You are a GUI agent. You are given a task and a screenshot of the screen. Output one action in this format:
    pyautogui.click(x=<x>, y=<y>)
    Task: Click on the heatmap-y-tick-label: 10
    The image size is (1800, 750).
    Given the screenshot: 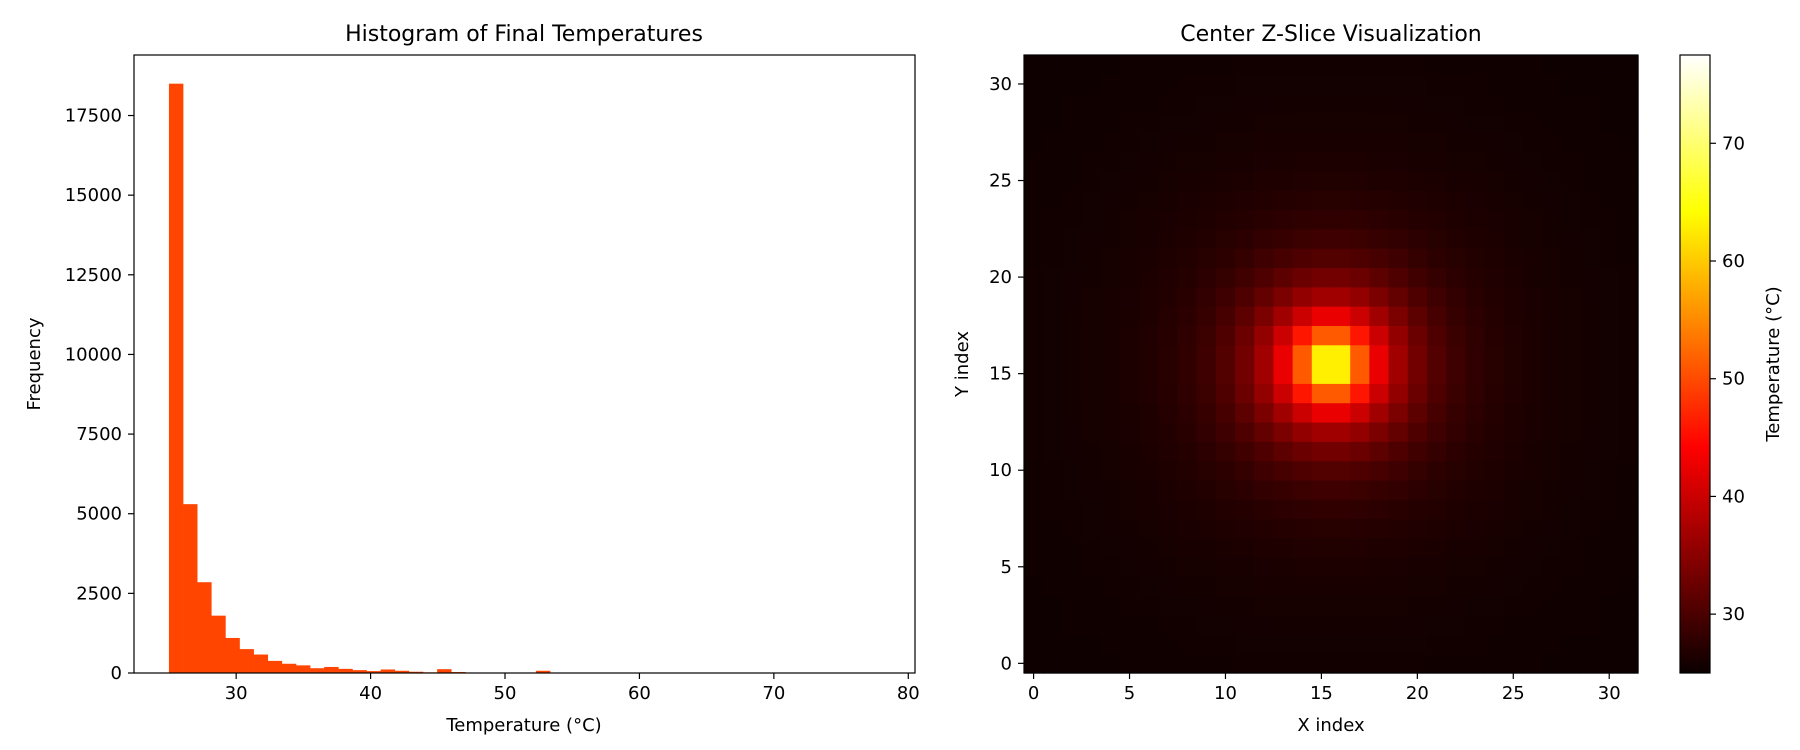 What is the action you would take?
    pyautogui.click(x=1000, y=470)
    